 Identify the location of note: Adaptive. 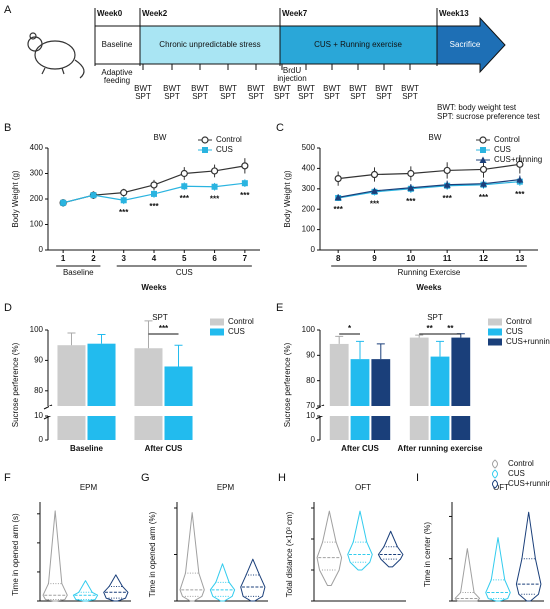
(117, 72).